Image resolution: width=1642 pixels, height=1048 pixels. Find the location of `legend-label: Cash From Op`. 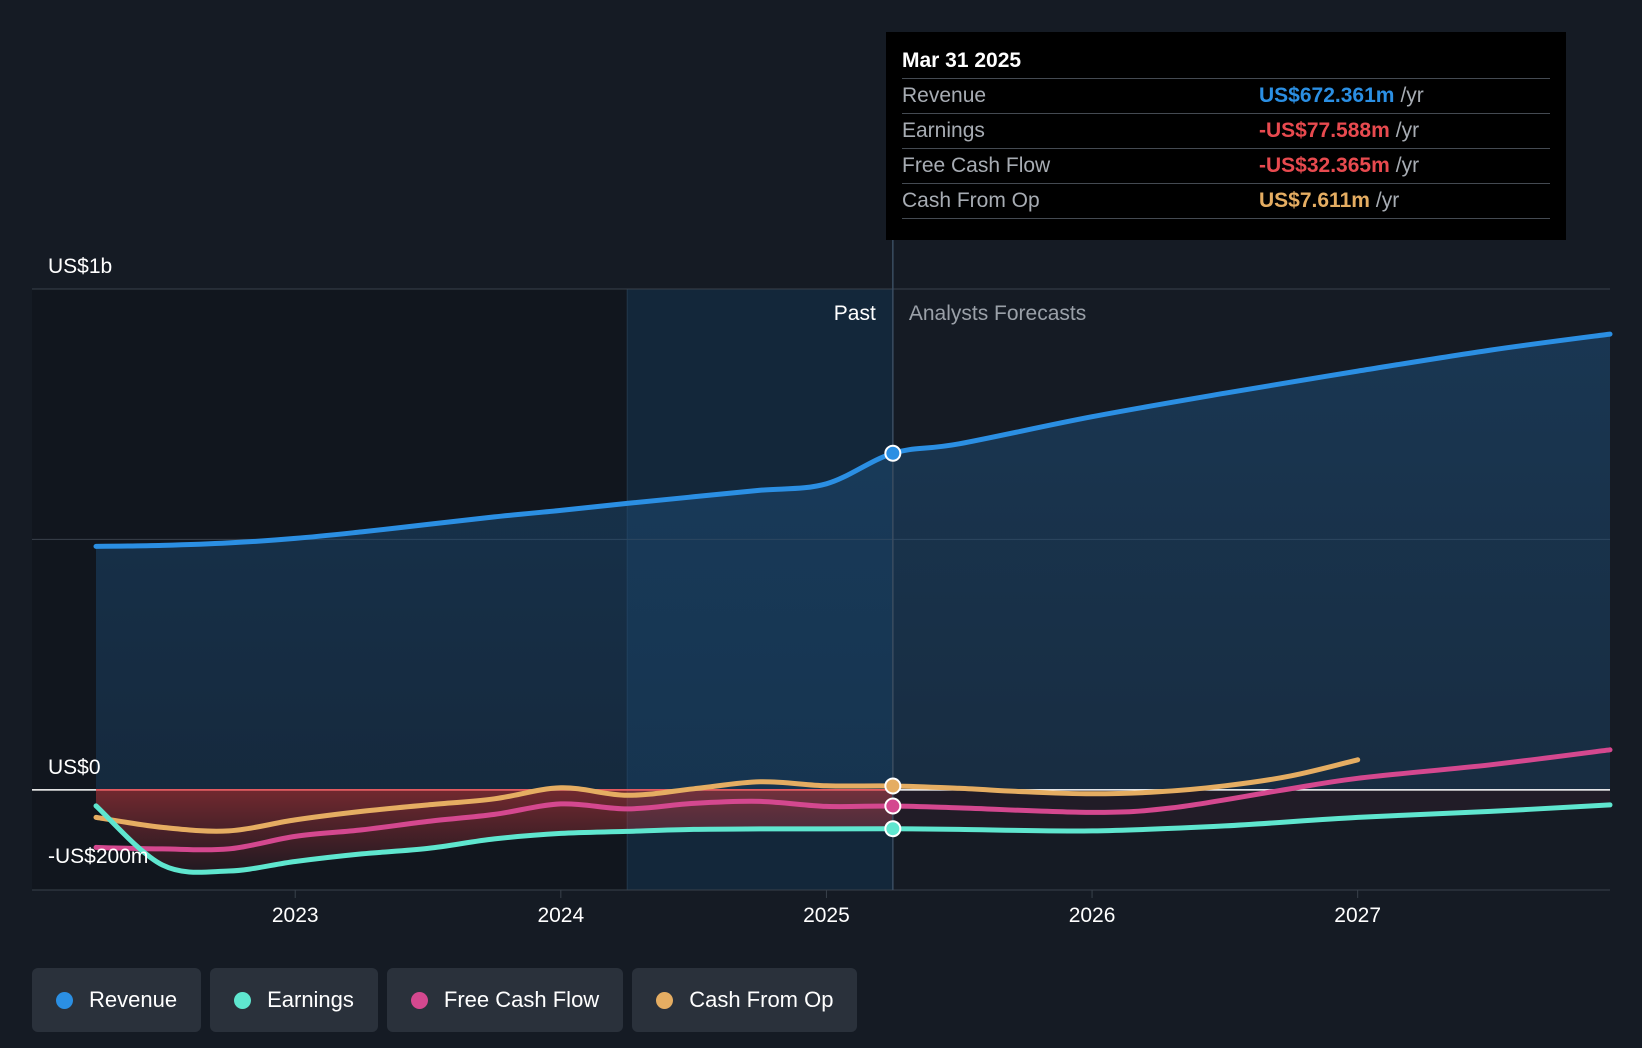

legend-label: Cash From Op is located at coordinates (761, 999).